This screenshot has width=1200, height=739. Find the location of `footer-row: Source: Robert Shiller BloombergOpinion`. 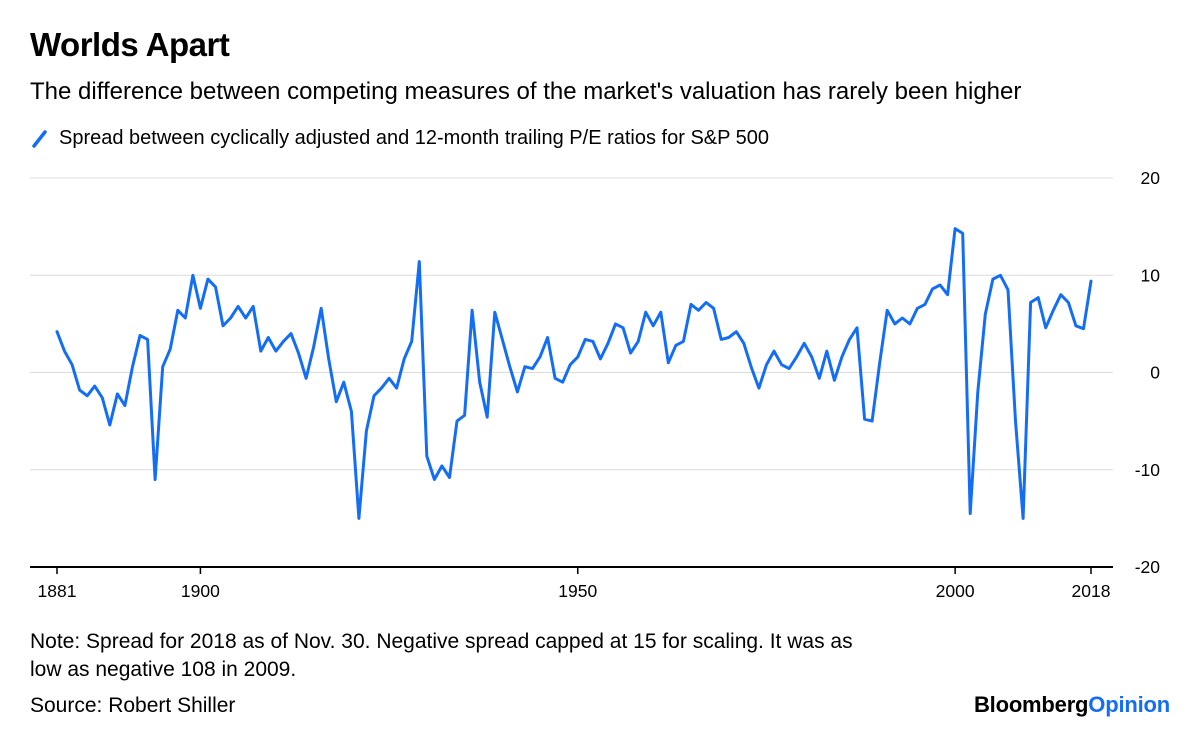

footer-row: Source: Robert Shiller BloombergOpinion is located at coordinates (600, 705).